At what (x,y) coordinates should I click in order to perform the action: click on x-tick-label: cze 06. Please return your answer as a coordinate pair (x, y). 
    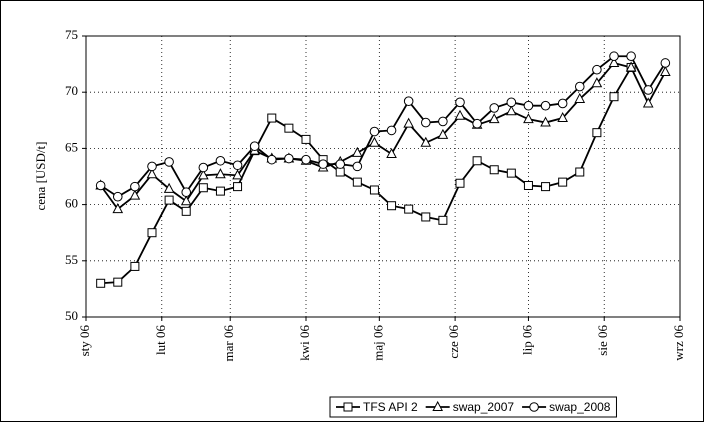
    Looking at the image, I should click on (453, 342).